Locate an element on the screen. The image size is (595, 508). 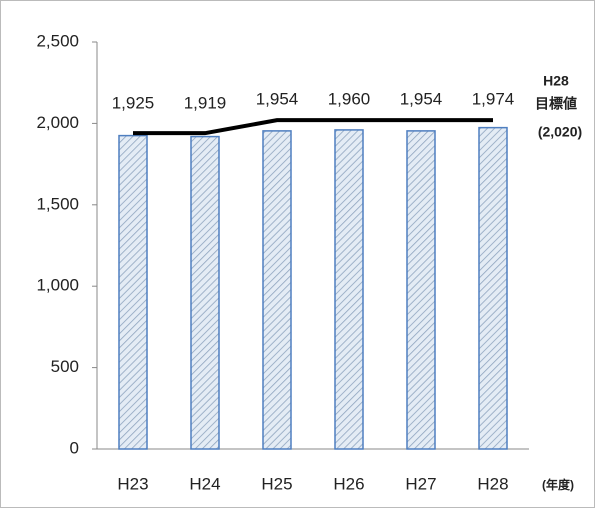
annotation: H28 is located at coordinates (556, 81).